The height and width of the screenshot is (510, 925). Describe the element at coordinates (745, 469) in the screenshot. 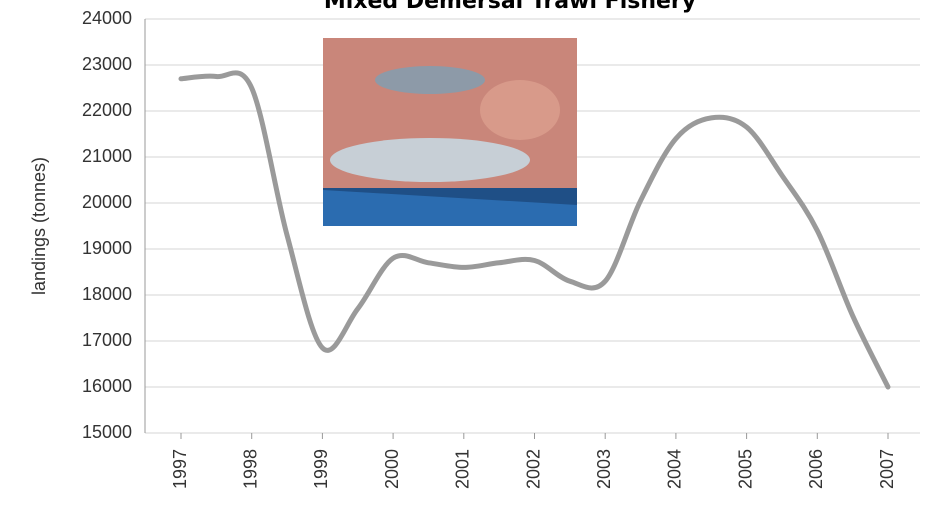

I see `x-tick-label: 2005` at that location.